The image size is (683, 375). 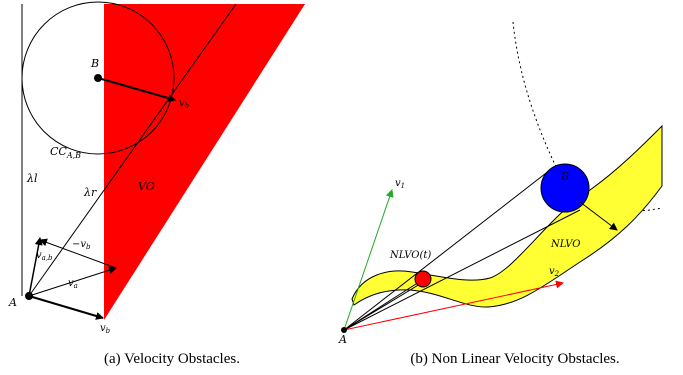 I want to click on vb-arrow-bottom, so click(x=66, y=307).